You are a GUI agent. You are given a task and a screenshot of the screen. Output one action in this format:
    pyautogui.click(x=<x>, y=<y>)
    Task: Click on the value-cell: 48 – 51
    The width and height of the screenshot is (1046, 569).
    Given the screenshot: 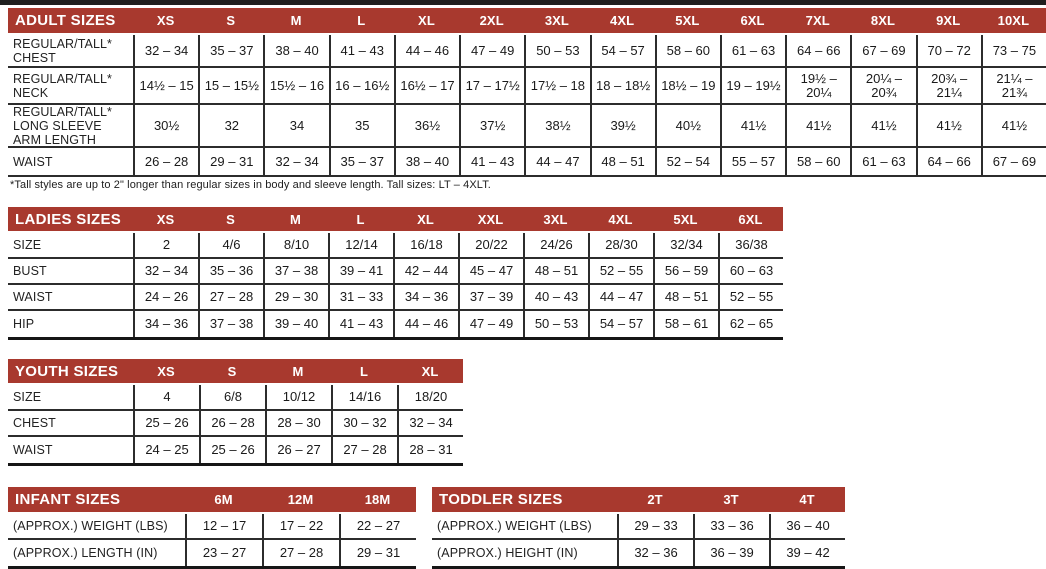 What is the action you would take?
    pyautogui.click(x=555, y=272)
    